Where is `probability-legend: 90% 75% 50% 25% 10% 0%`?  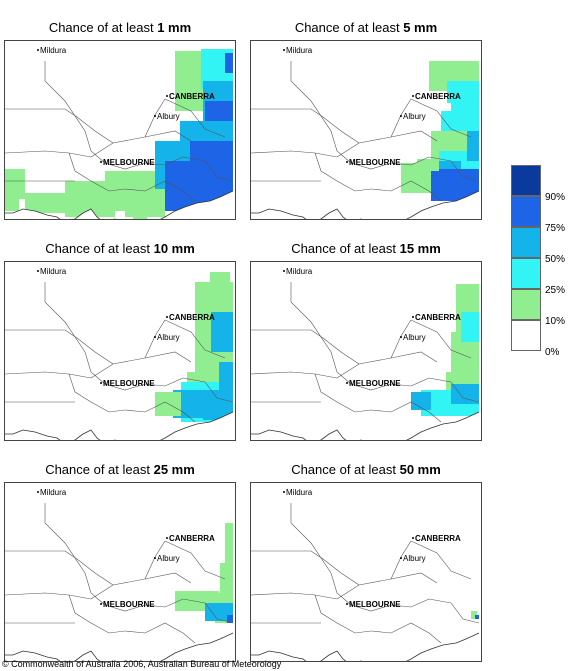 probability-legend: 90% 75% 50% 25% 10% 0% is located at coordinates (540, 265).